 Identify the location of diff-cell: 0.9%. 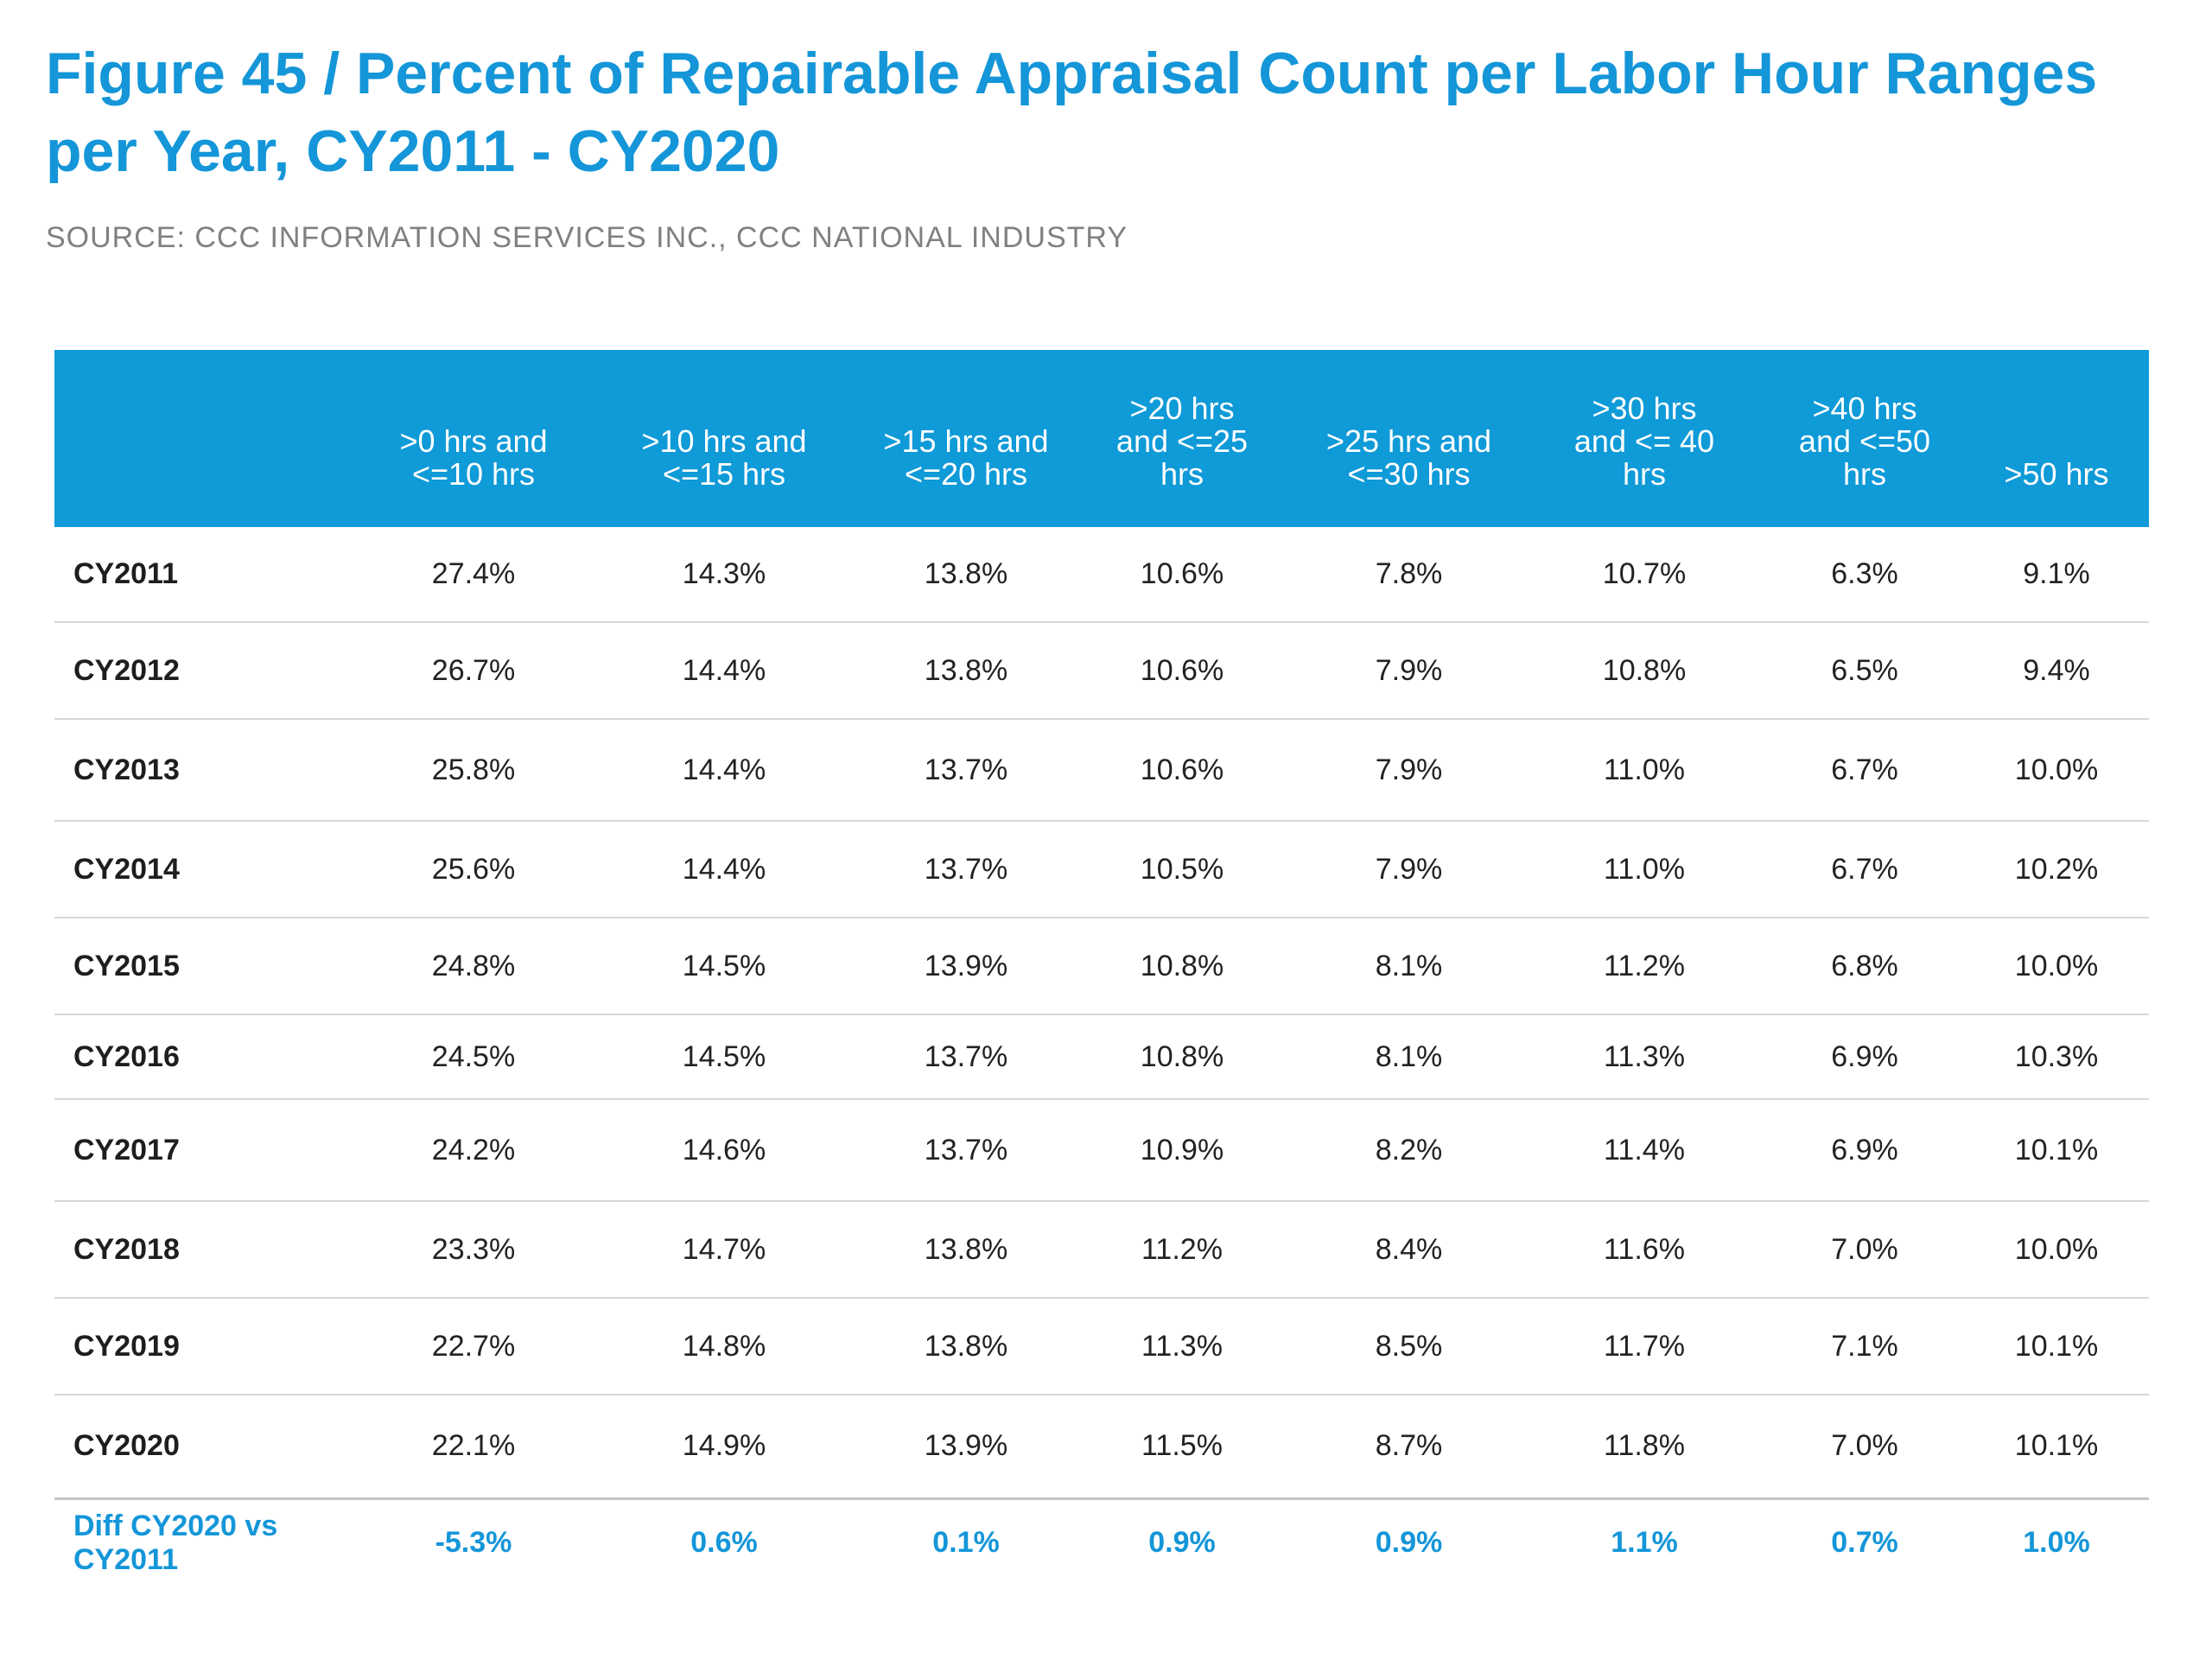
(1409, 1543).